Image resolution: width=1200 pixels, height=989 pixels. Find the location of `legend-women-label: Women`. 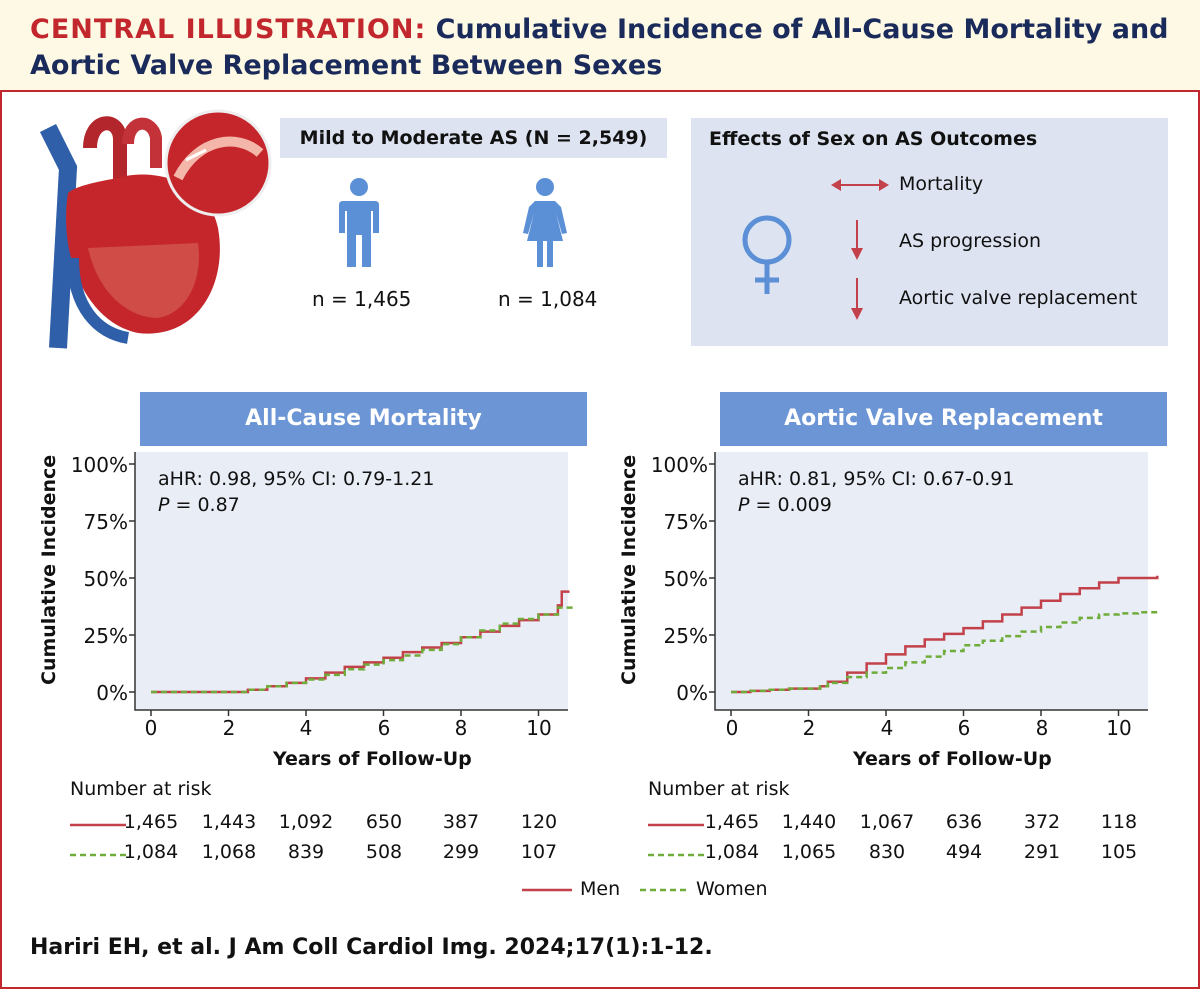

legend-women-label: Women is located at coordinates (732, 889).